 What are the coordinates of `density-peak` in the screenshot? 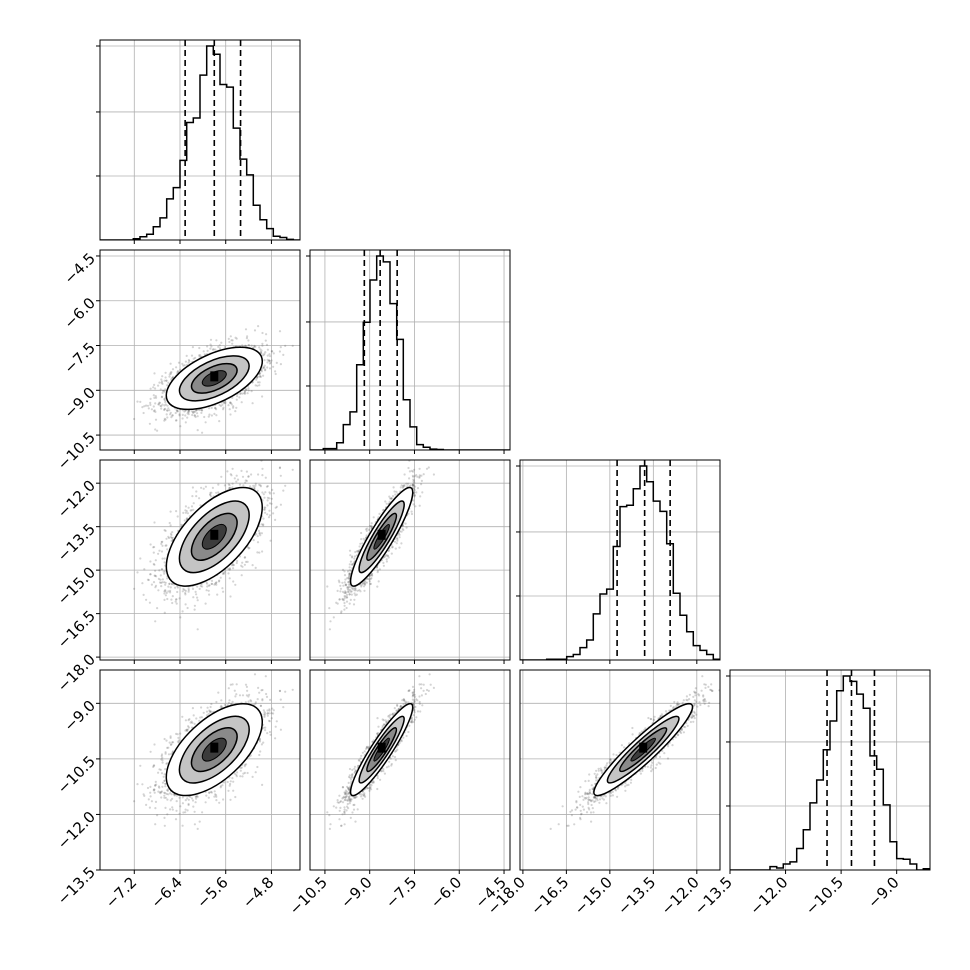 It's located at (214, 376).